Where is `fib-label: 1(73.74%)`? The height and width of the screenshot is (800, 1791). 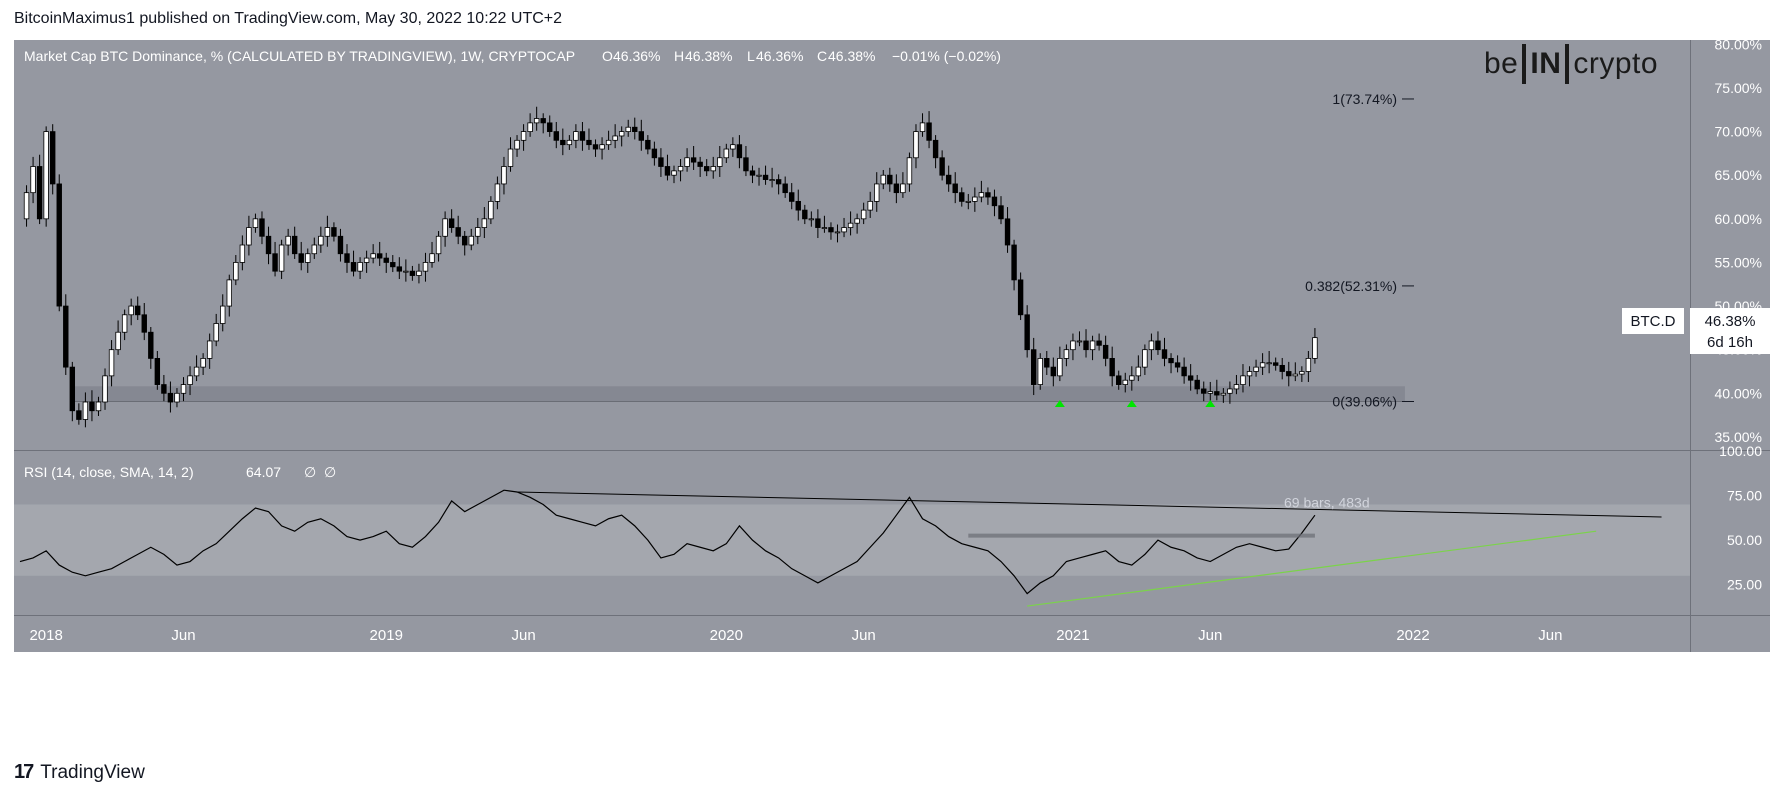 fib-label: 1(73.74%) is located at coordinates (1364, 99).